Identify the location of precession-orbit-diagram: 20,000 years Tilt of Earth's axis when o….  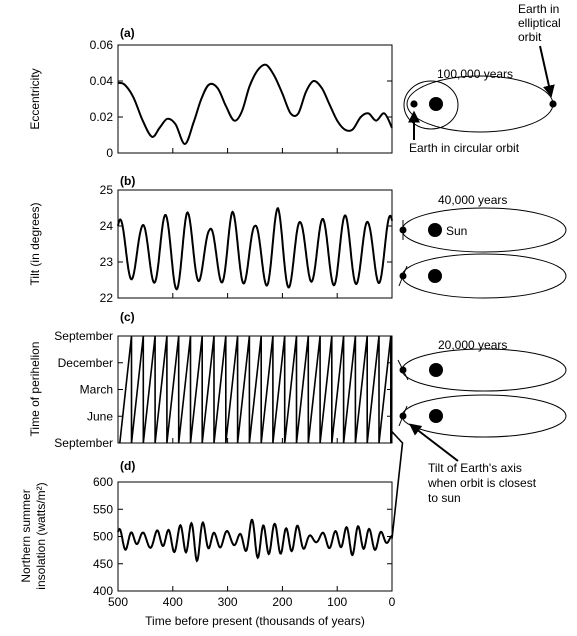
(482, 421).